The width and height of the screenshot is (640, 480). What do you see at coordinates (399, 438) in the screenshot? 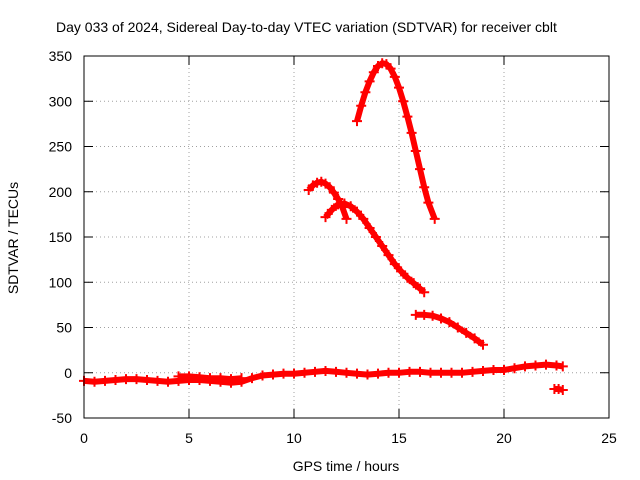
I see `x-tick-label: 15` at bounding box center [399, 438].